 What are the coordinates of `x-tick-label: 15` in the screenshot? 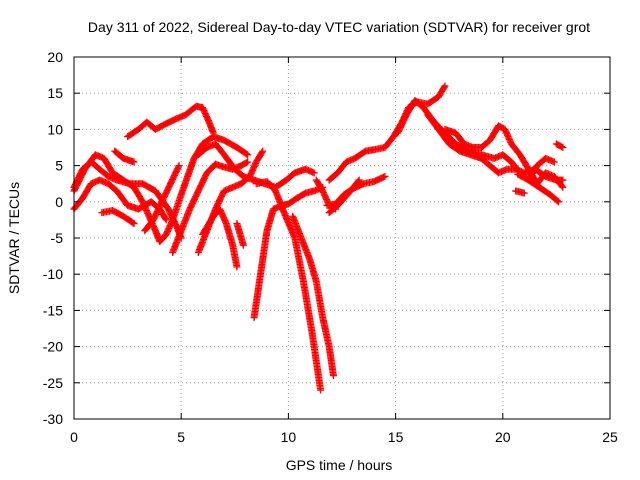 It's located at (396, 437).